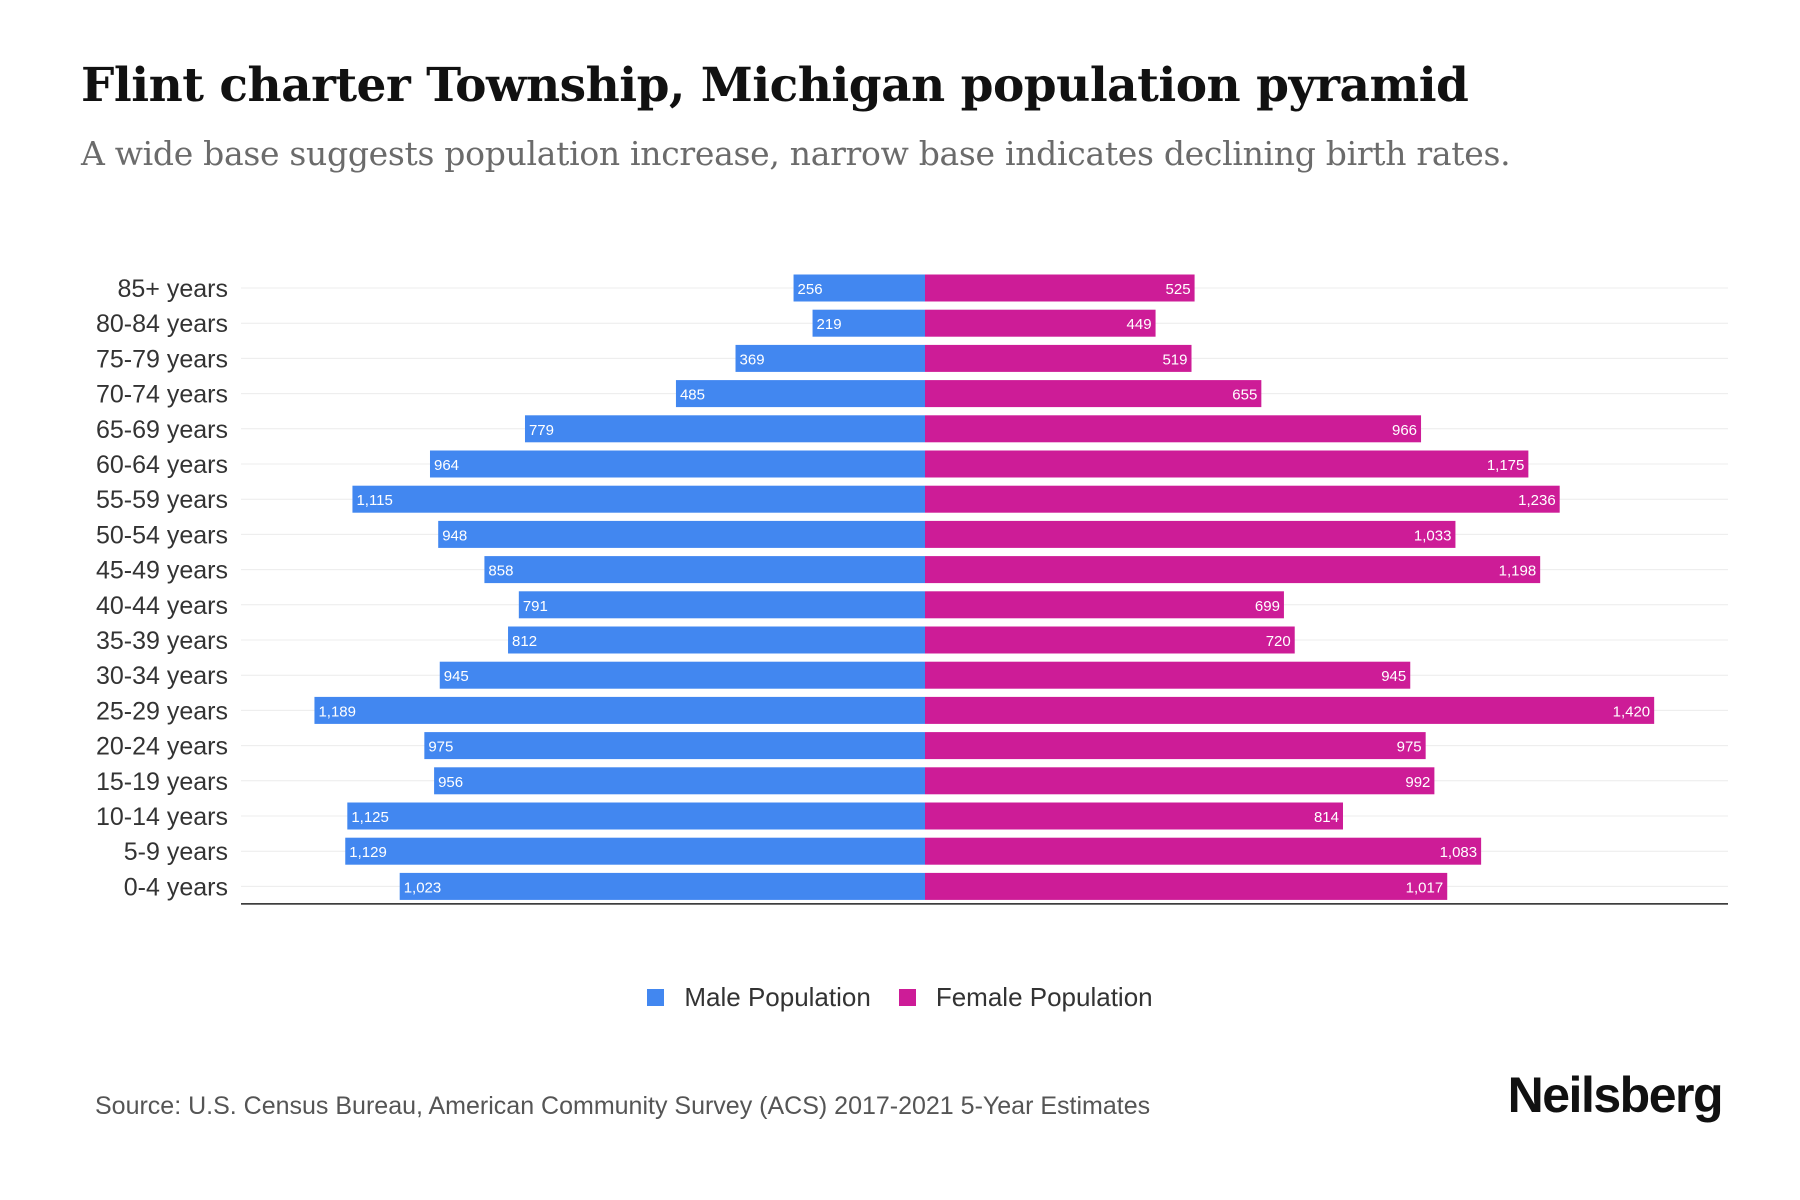 The width and height of the screenshot is (1800, 1200). Describe the element at coordinates (162, 465) in the screenshot. I see `category-label: 60-64 years` at that location.